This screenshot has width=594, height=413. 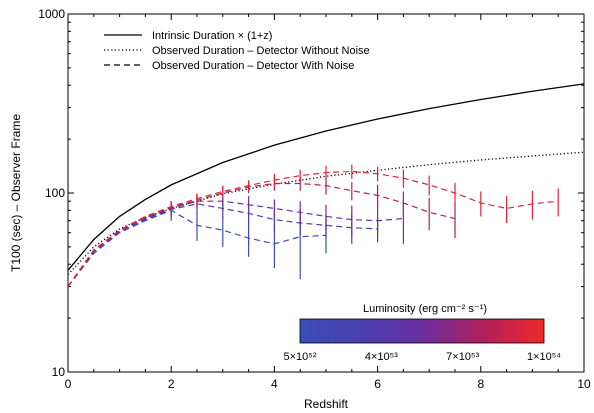 What do you see at coordinates (377, 384) in the screenshot?
I see `x-tick-label: 6` at bounding box center [377, 384].